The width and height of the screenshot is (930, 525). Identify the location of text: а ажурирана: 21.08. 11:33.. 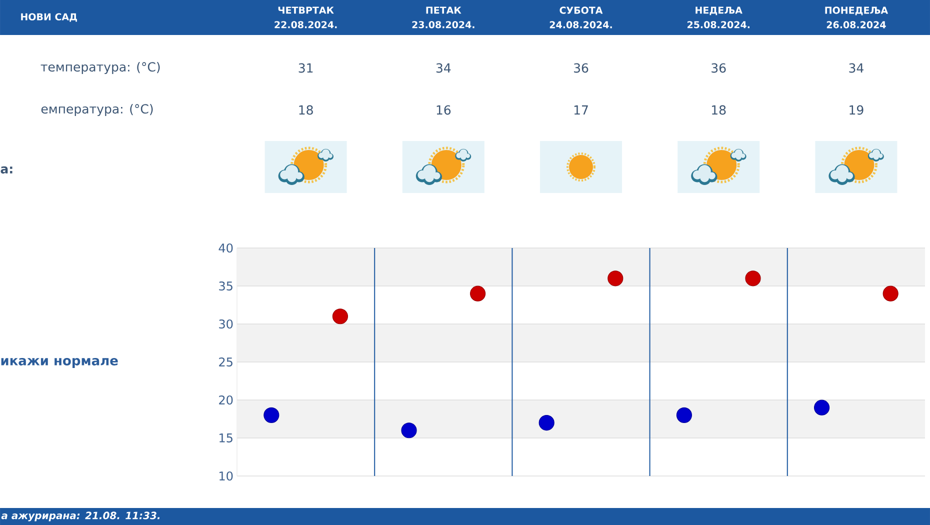
(80, 517).